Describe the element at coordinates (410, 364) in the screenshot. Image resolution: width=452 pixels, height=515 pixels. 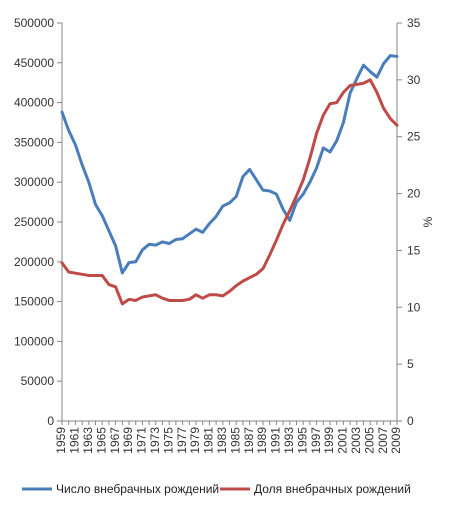
I see `y-right-tick-label: 5` at that location.